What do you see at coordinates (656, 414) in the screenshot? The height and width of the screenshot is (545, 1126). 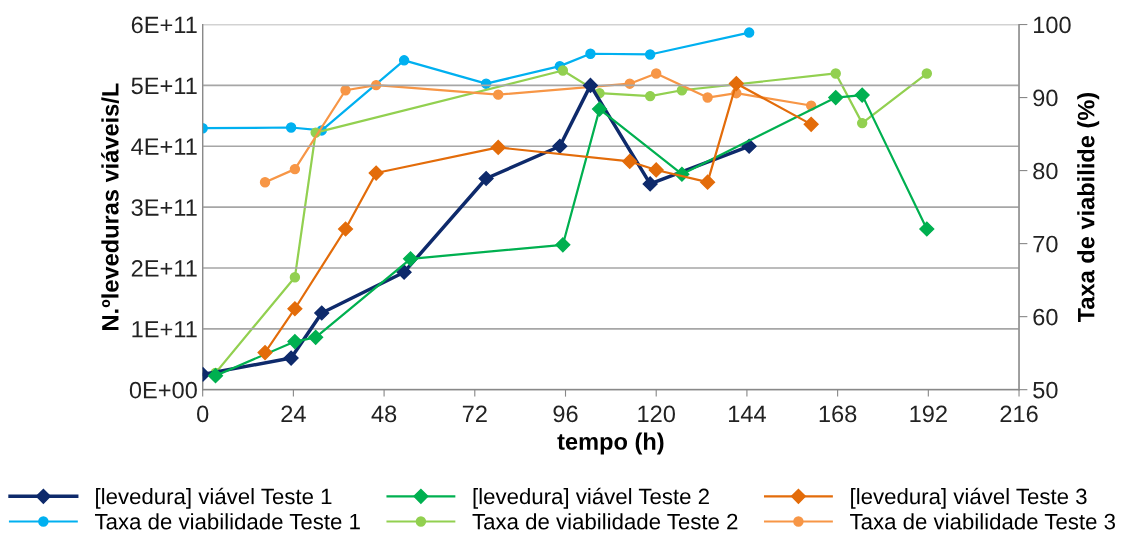 I see `x-tick-label: 120` at bounding box center [656, 414].